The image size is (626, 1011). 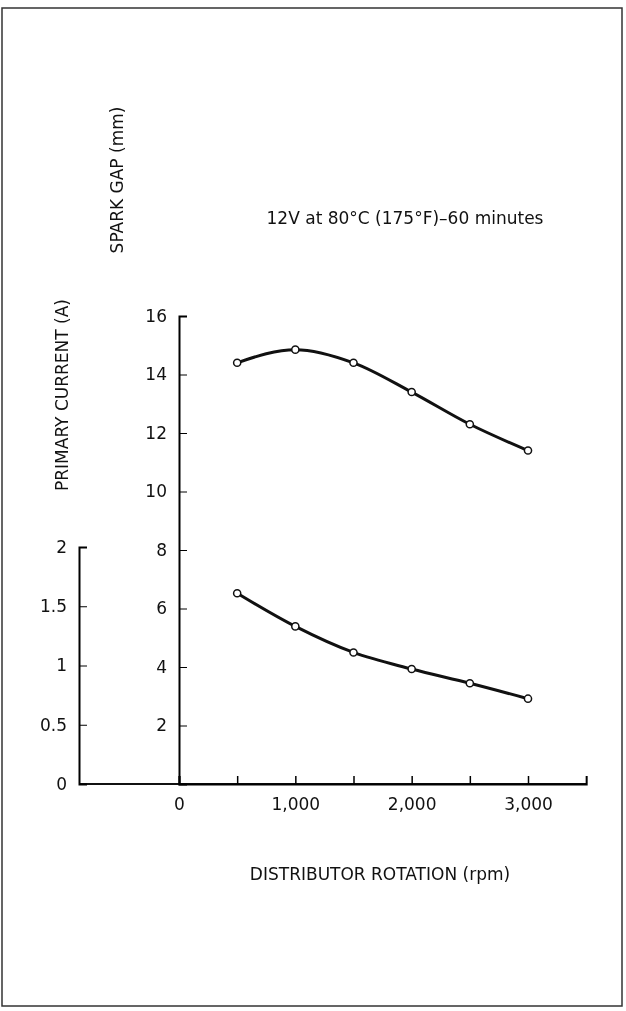 I want to click on y-tick-label: 12, so click(x=156, y=432).